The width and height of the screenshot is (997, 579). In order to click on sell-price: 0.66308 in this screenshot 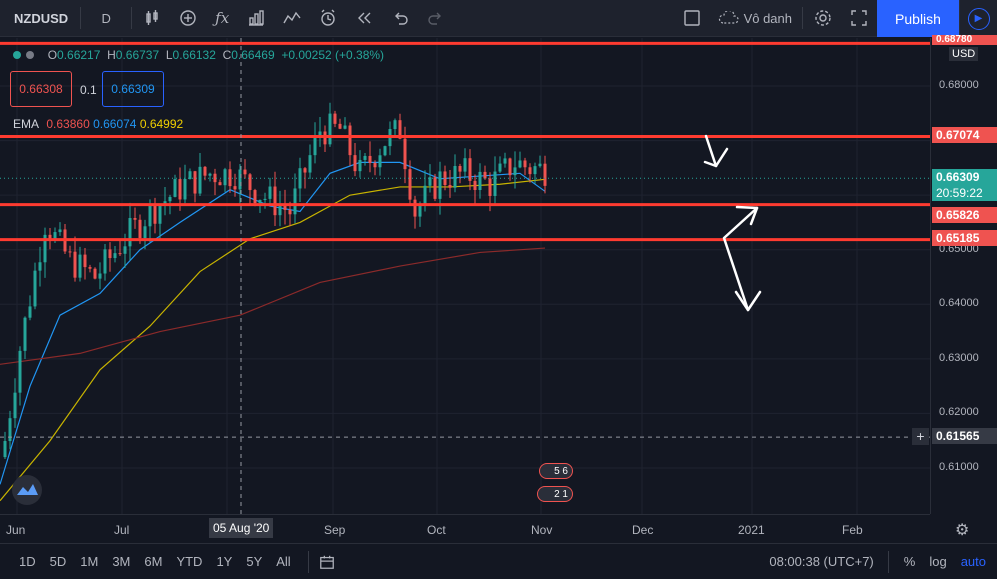, I will do `click(41, 89)`.